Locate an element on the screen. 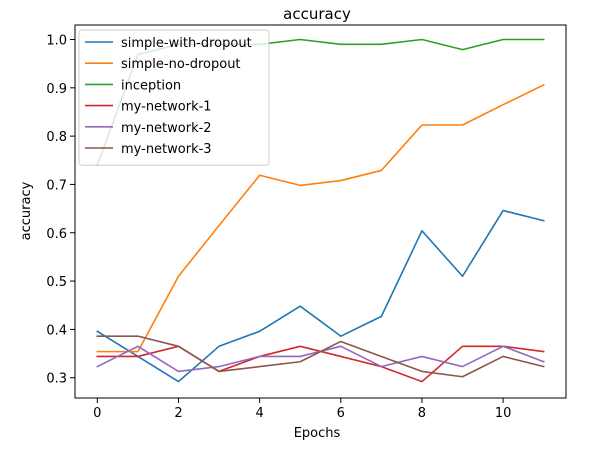 The image size is (597, 451). y-tick-label: 1.0 is located at coordinates (56, 40).